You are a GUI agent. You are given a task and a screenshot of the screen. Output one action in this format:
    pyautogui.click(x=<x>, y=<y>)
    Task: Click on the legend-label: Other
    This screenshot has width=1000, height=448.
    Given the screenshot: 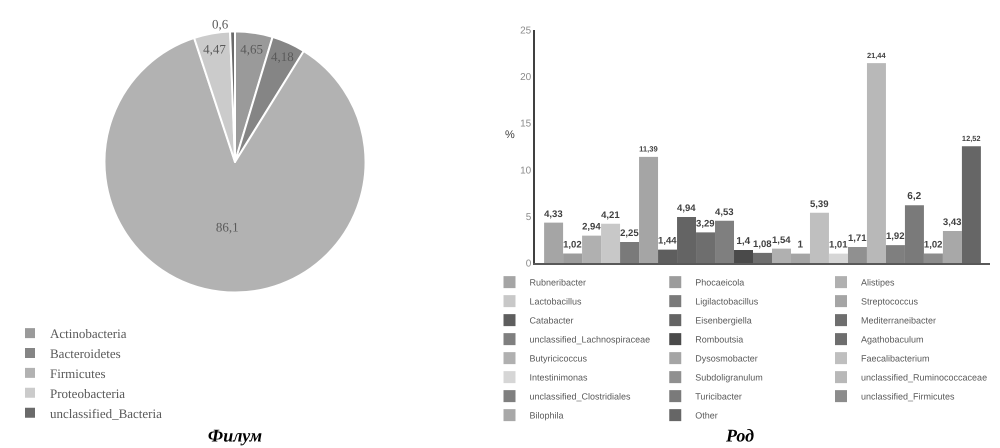 What is the action you would take?
    pyautogui.click(x=706, y=415)
    